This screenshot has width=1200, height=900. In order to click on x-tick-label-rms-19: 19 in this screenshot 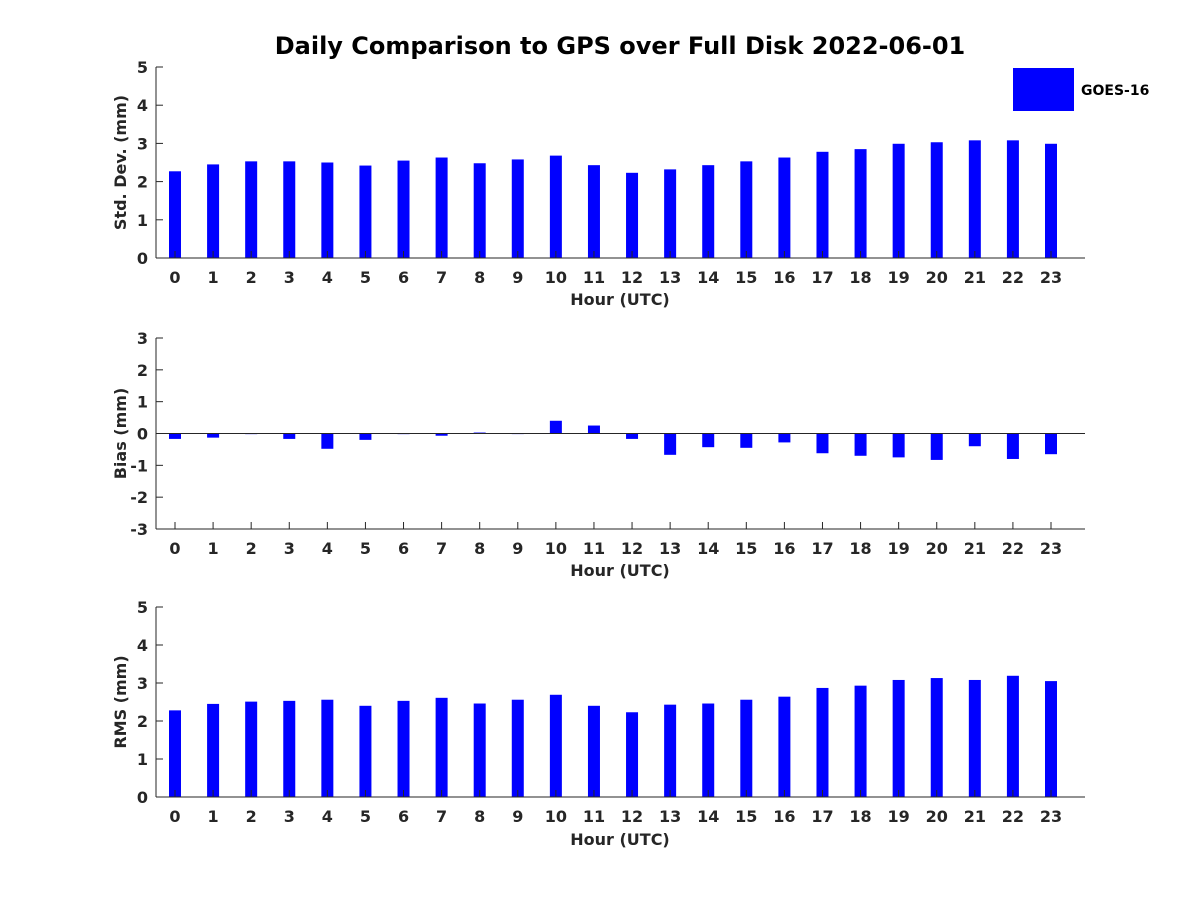, I will do `click(899, 816)`.